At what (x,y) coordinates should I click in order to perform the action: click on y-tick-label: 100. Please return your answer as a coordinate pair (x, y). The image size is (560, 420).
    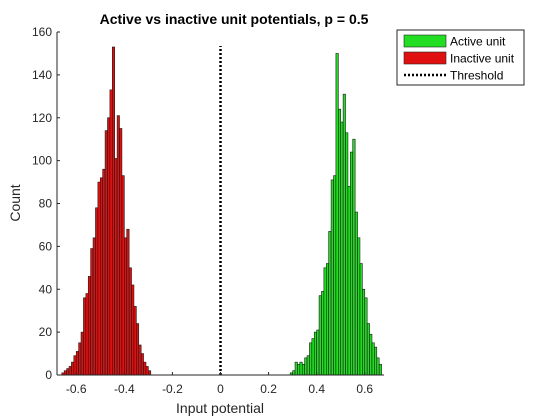
    Looking at the image, I should click on (42, 161).